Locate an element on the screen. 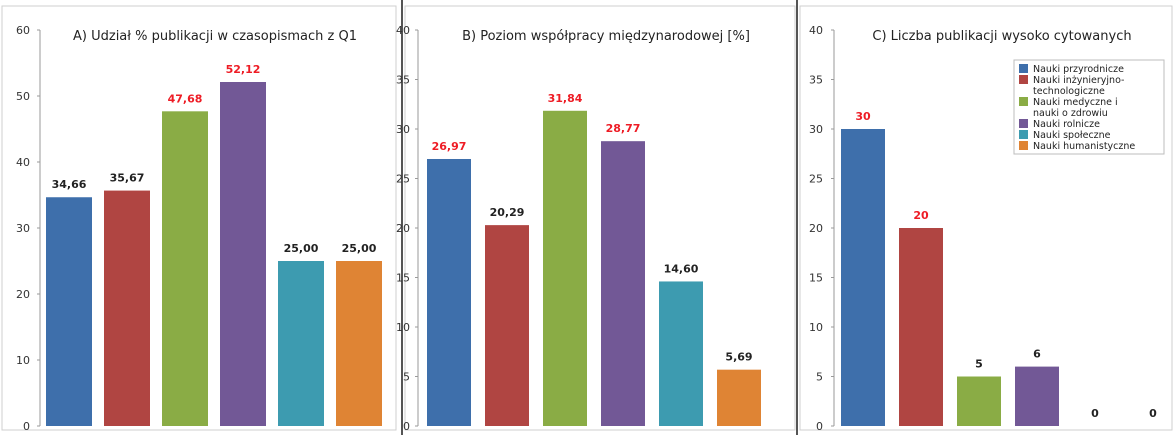 The height and width of the screenshot is (435, 1174). bar-value-label: 28,77 is located at coordinates (623, 128).